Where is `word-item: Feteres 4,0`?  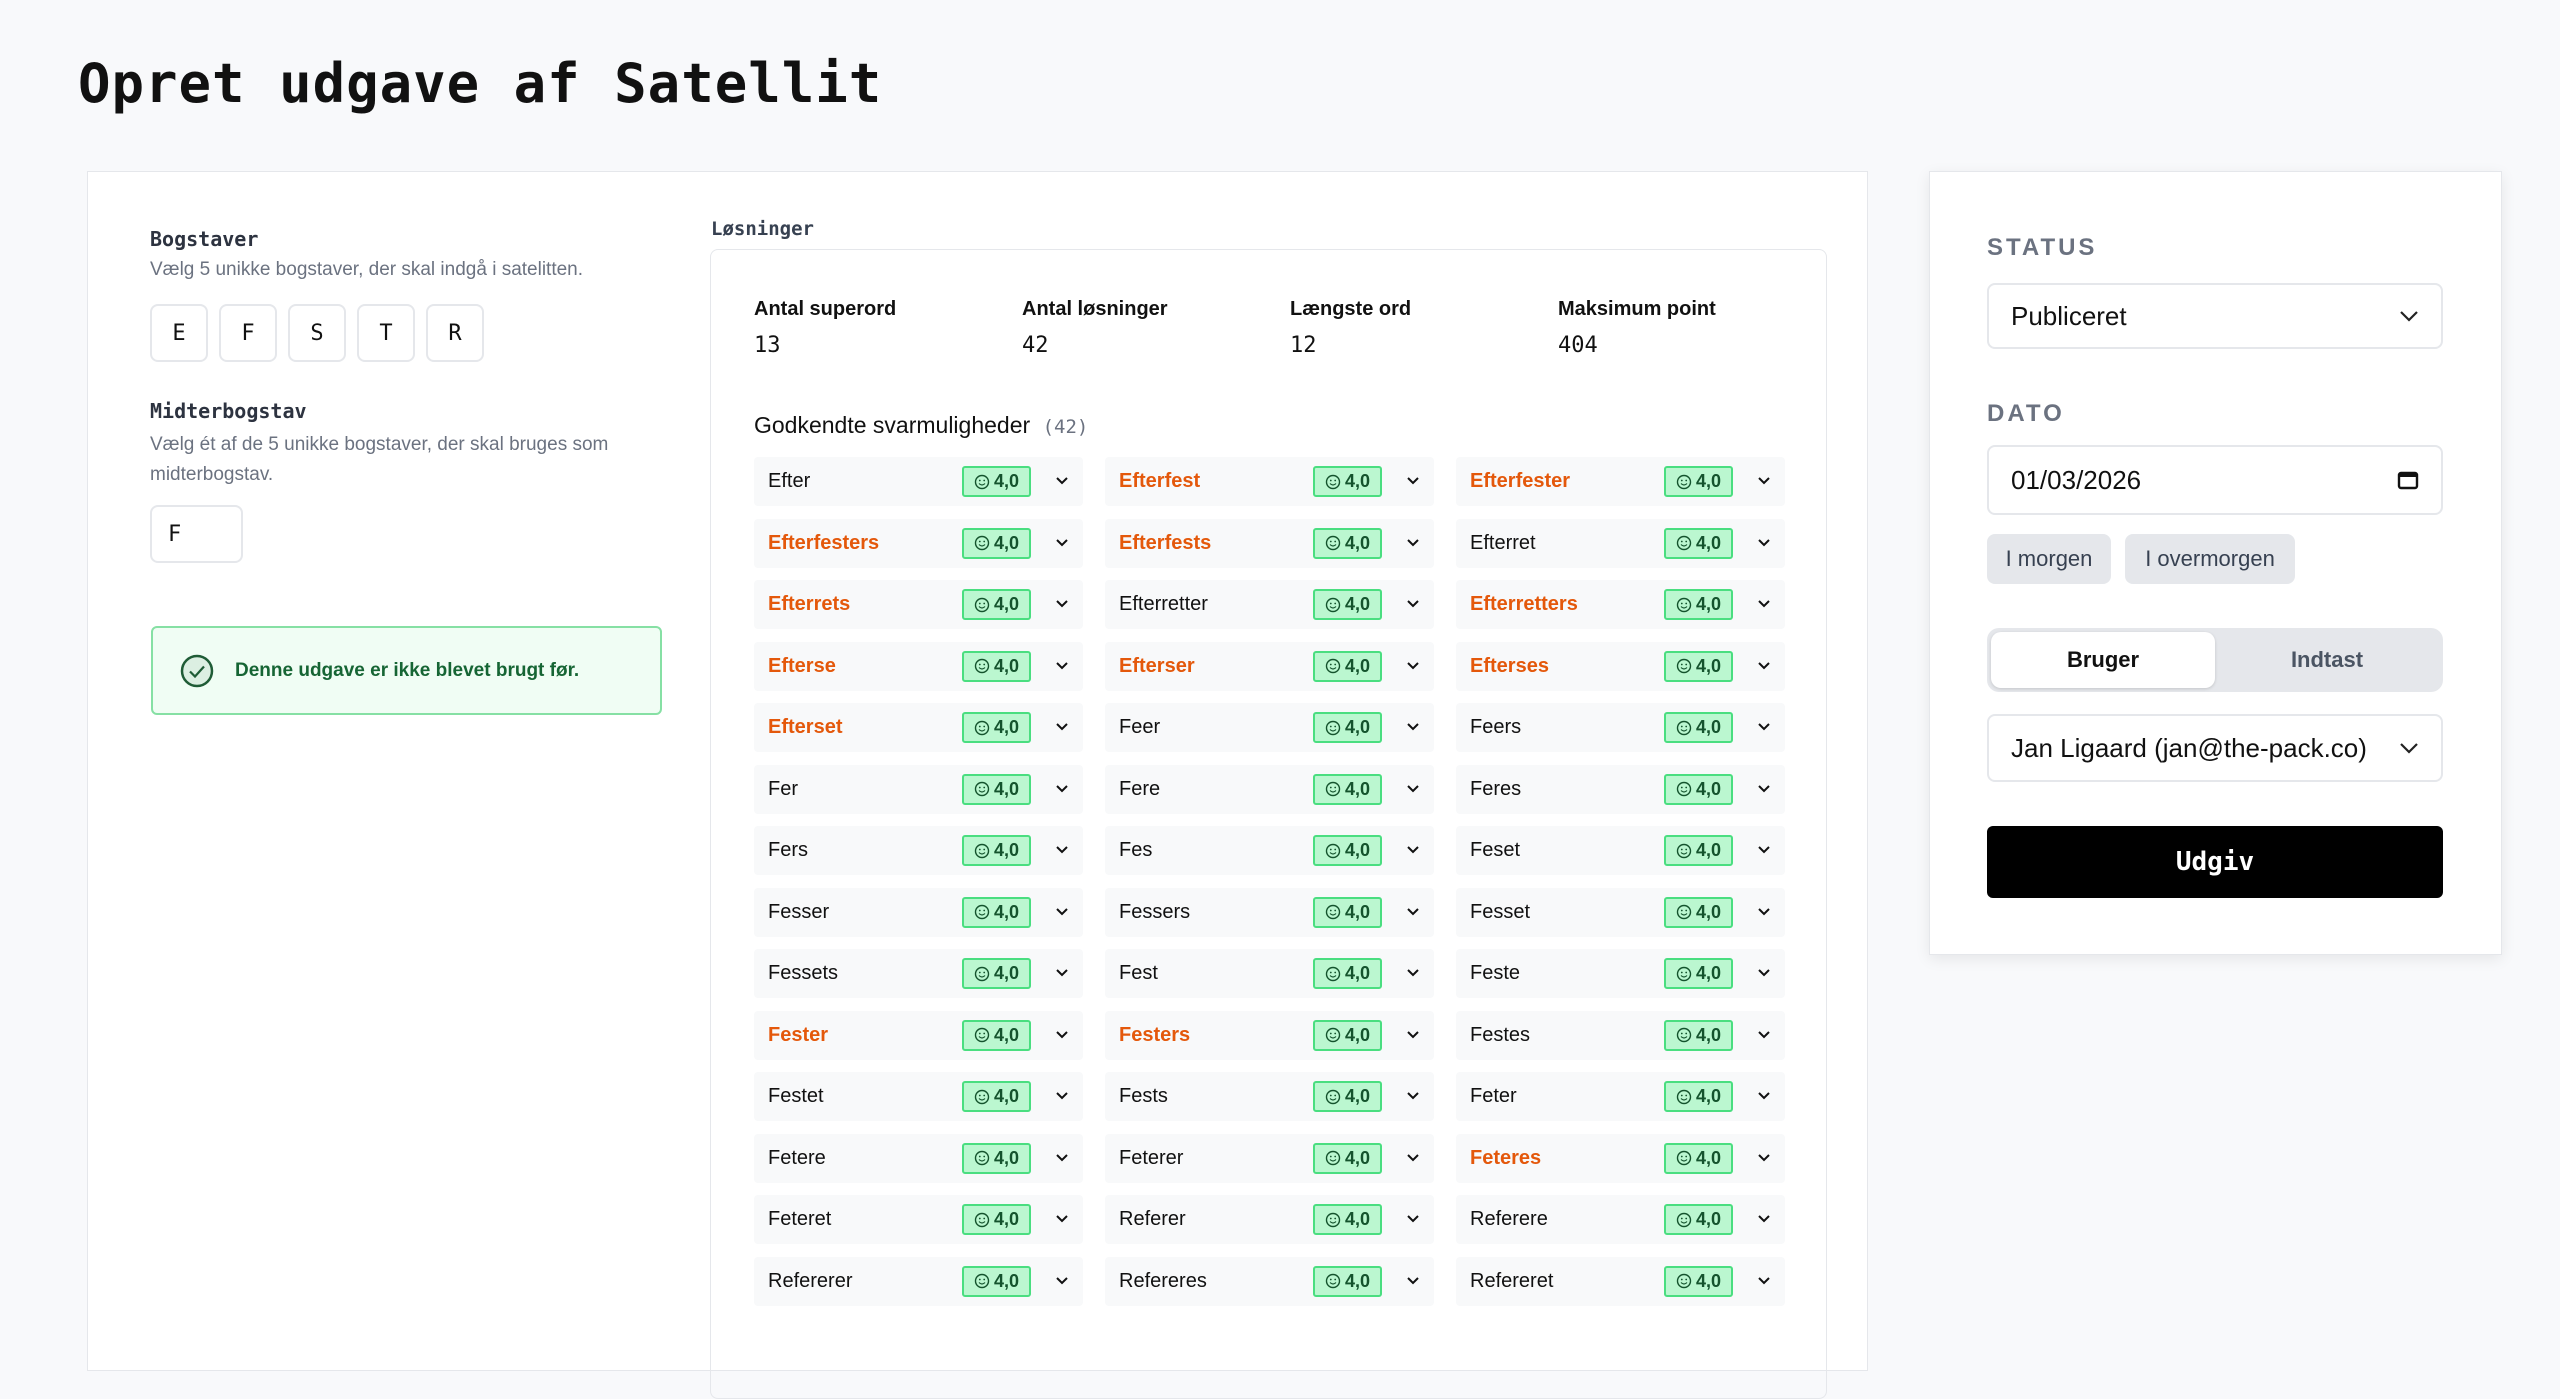 word-item: Feteres 4,0 is located at coordinates (1620, 1158).